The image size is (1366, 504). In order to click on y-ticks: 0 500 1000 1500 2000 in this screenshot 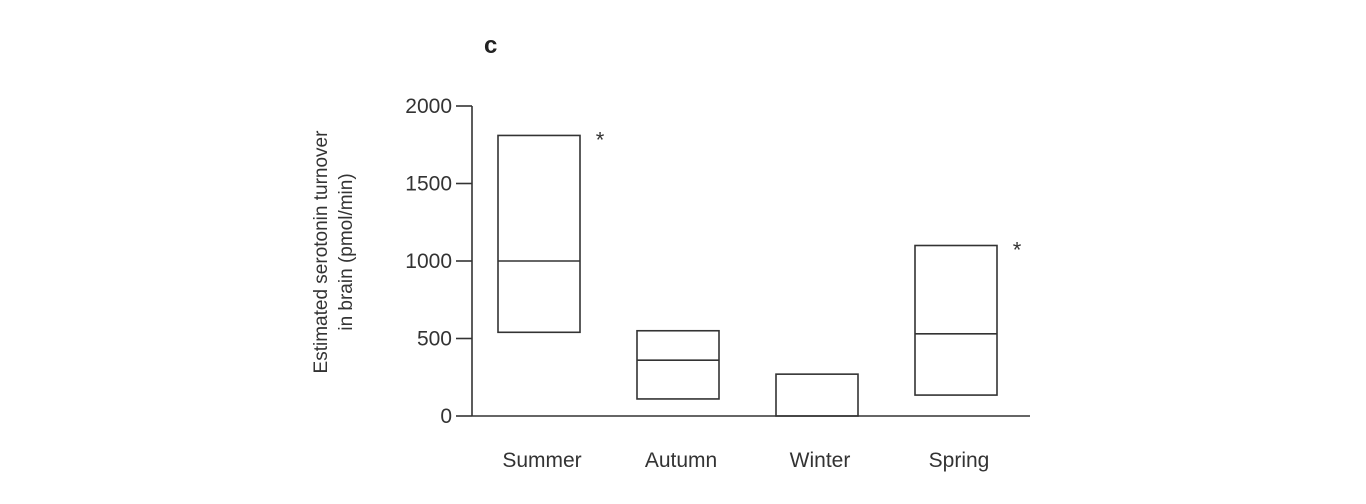, I will do `click(438, 261)`.